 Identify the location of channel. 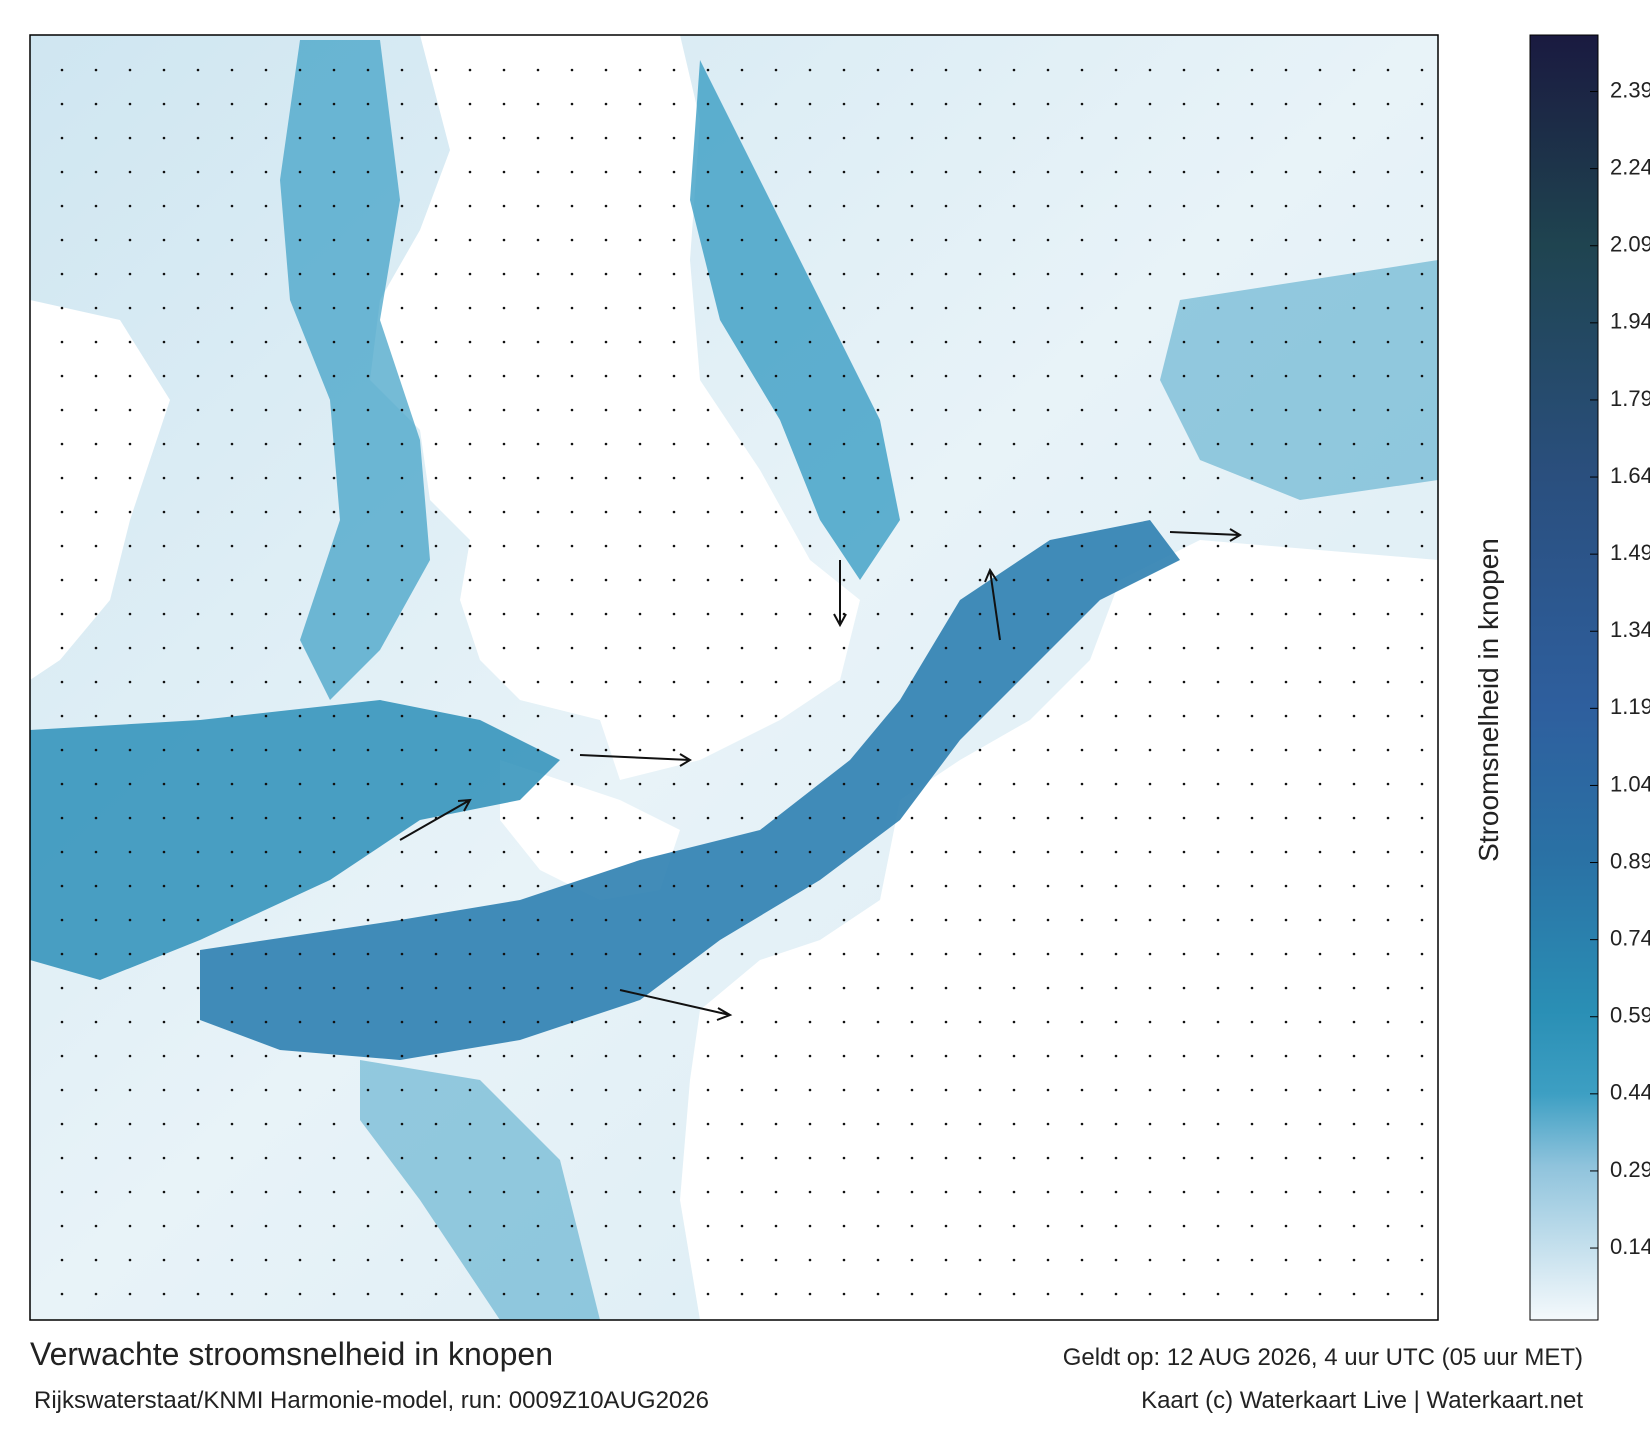
(355, 370).